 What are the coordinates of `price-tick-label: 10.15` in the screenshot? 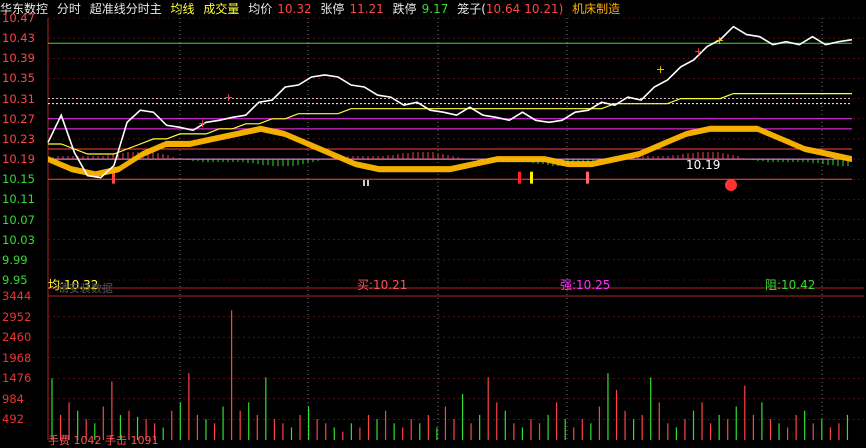 It's located at (18, 179).